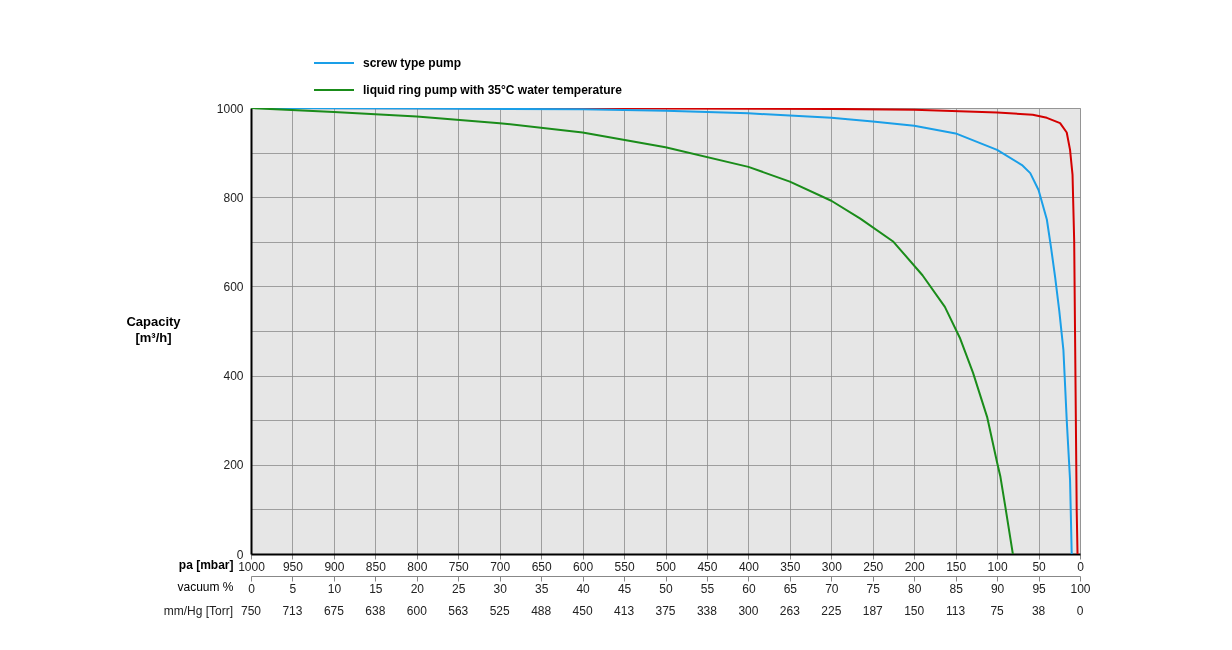  Describe the element at coordinates (493, 90) in the screenshot. I see `legend-label: liquid ring pump with 35°C water temperature` at that location.